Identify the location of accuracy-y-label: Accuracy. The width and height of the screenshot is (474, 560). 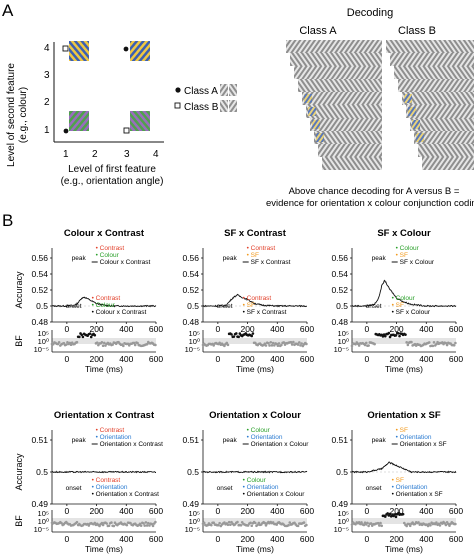
(19, 472).